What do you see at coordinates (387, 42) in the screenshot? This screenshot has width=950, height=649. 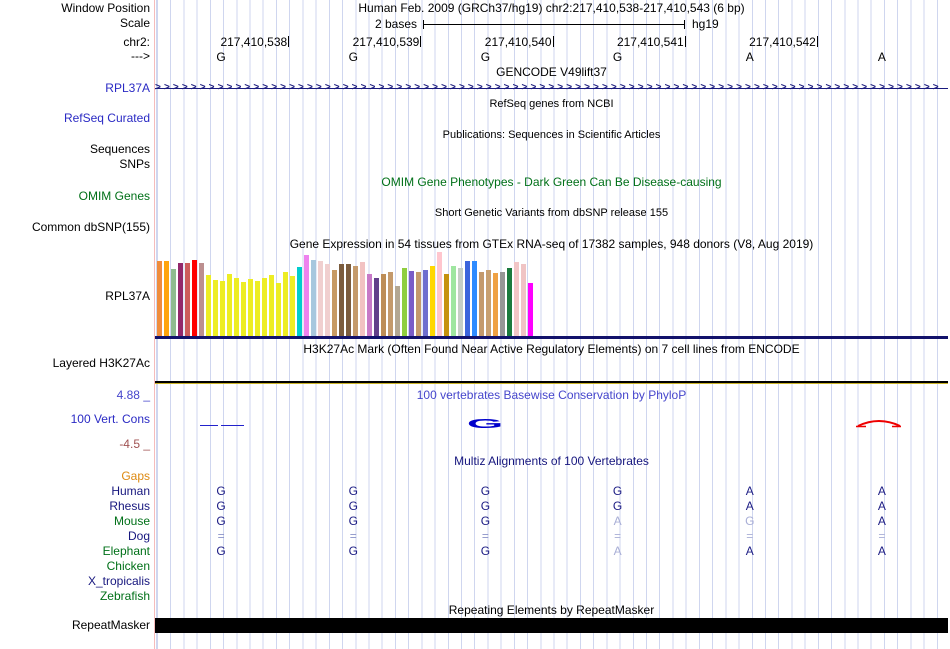 I see `ruler-position-label: 217,410,539` at bounding box center [387, 42].